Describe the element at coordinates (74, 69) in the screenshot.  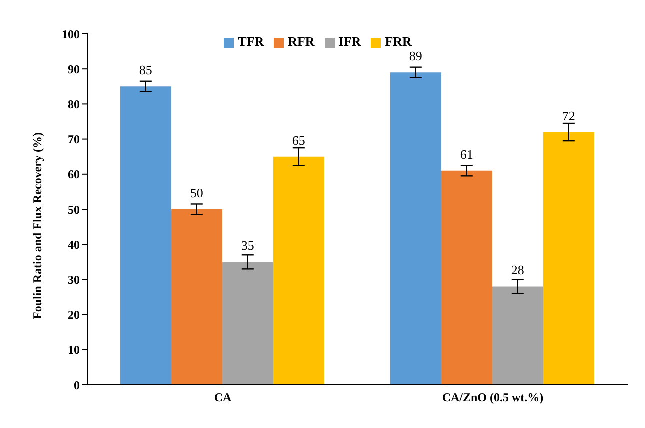
I see `y-tick-label: 90` at that location.